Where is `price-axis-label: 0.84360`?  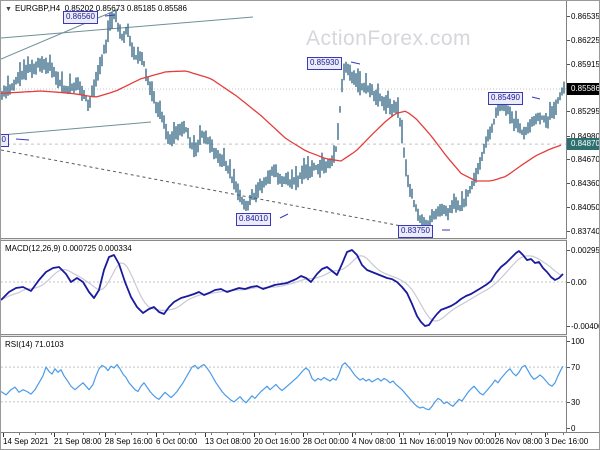
price-axis-label: 0.84360 is located at coordinates (585, 183).